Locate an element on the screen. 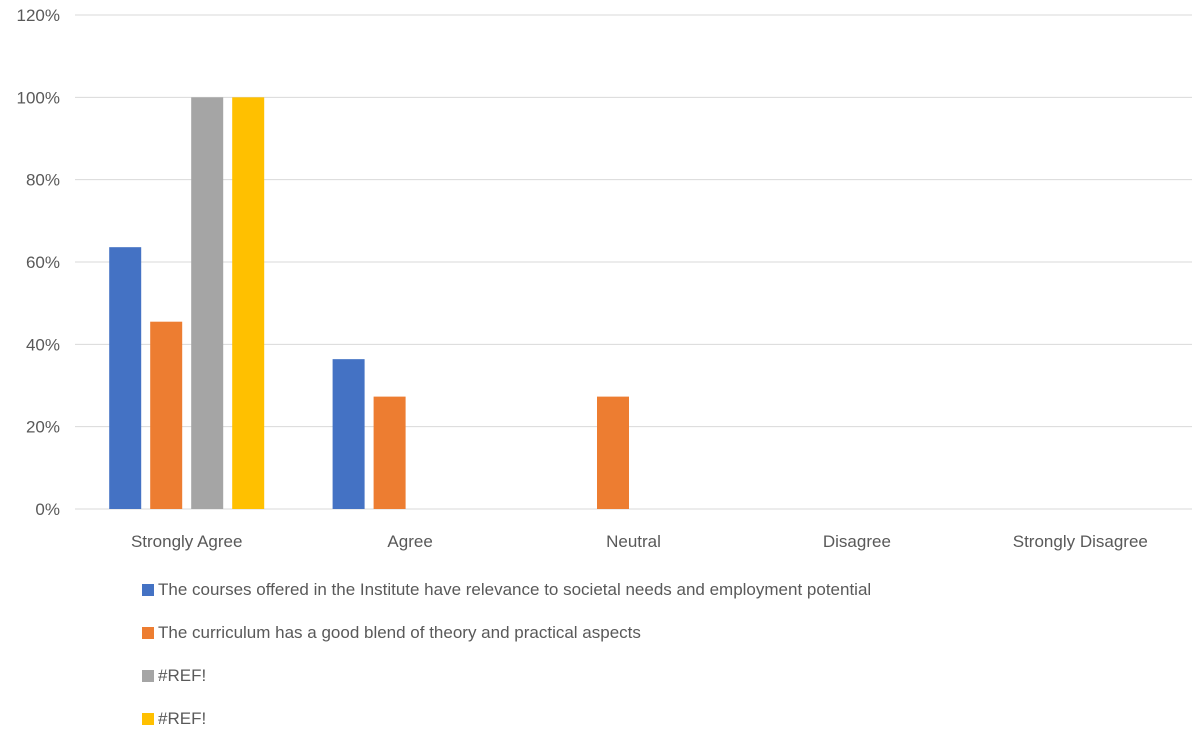 The width and height of the screenshot is (1202, 752). bar-3-strongly-agree is located at coordinates (207, 303).